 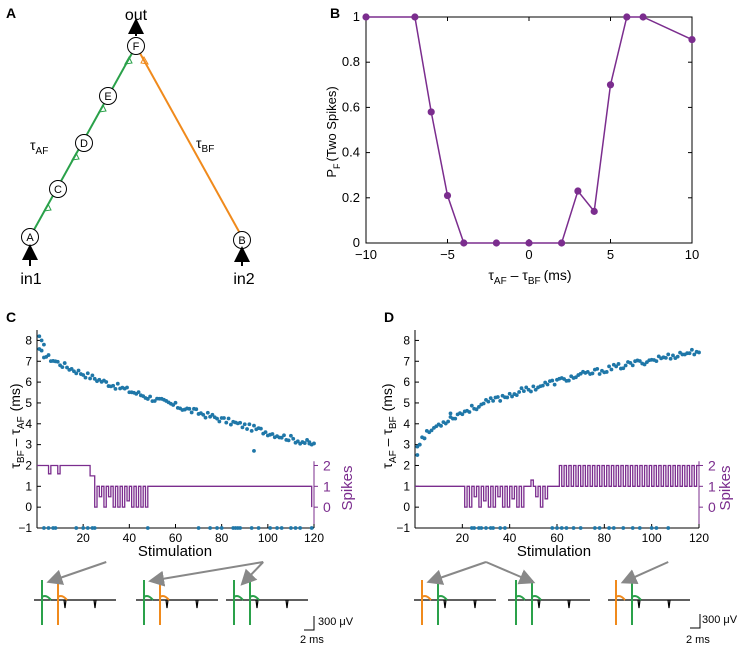 What do you see at coordinates (347, 487) in the screenshot?
I see `chart-c-spikes-label: Spikes` at bounding box center [347, 487].